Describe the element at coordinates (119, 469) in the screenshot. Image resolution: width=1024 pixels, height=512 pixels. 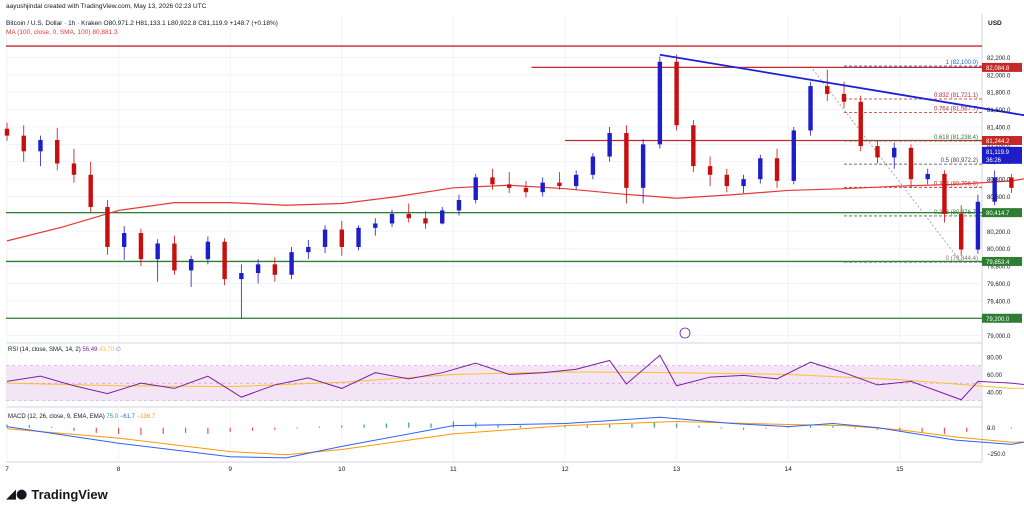
I see `time-tick-label: 8` at that location.